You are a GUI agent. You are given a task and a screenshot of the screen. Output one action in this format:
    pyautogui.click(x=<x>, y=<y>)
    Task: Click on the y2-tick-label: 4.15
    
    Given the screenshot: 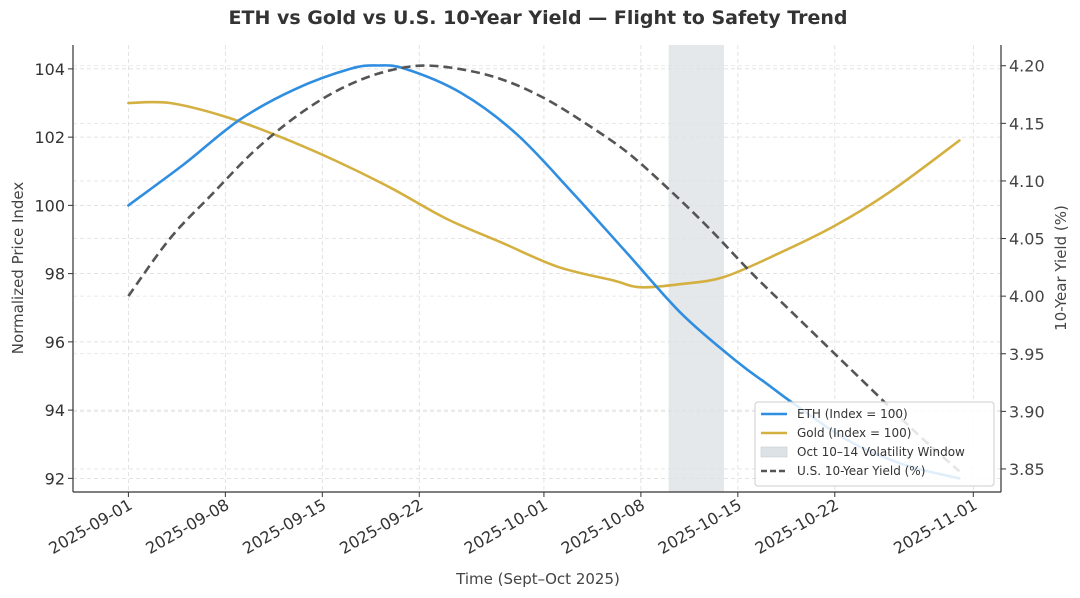 What is the action you would take?
    pyautogui.click(x=1027, y=123)
    